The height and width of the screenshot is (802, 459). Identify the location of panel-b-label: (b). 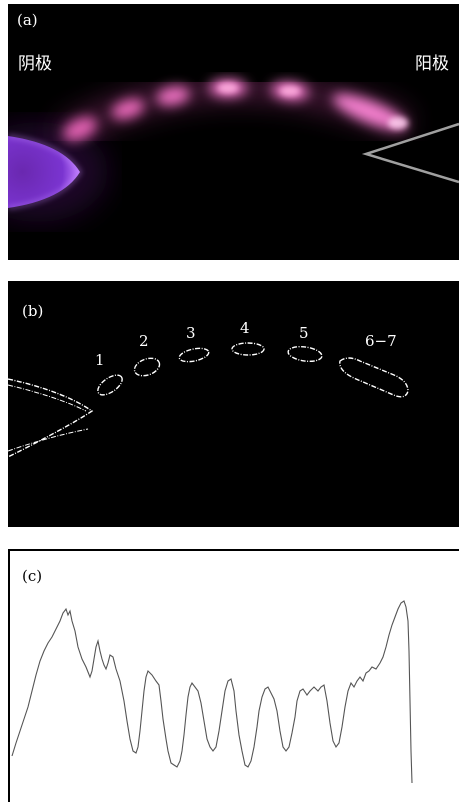
(33, 311).